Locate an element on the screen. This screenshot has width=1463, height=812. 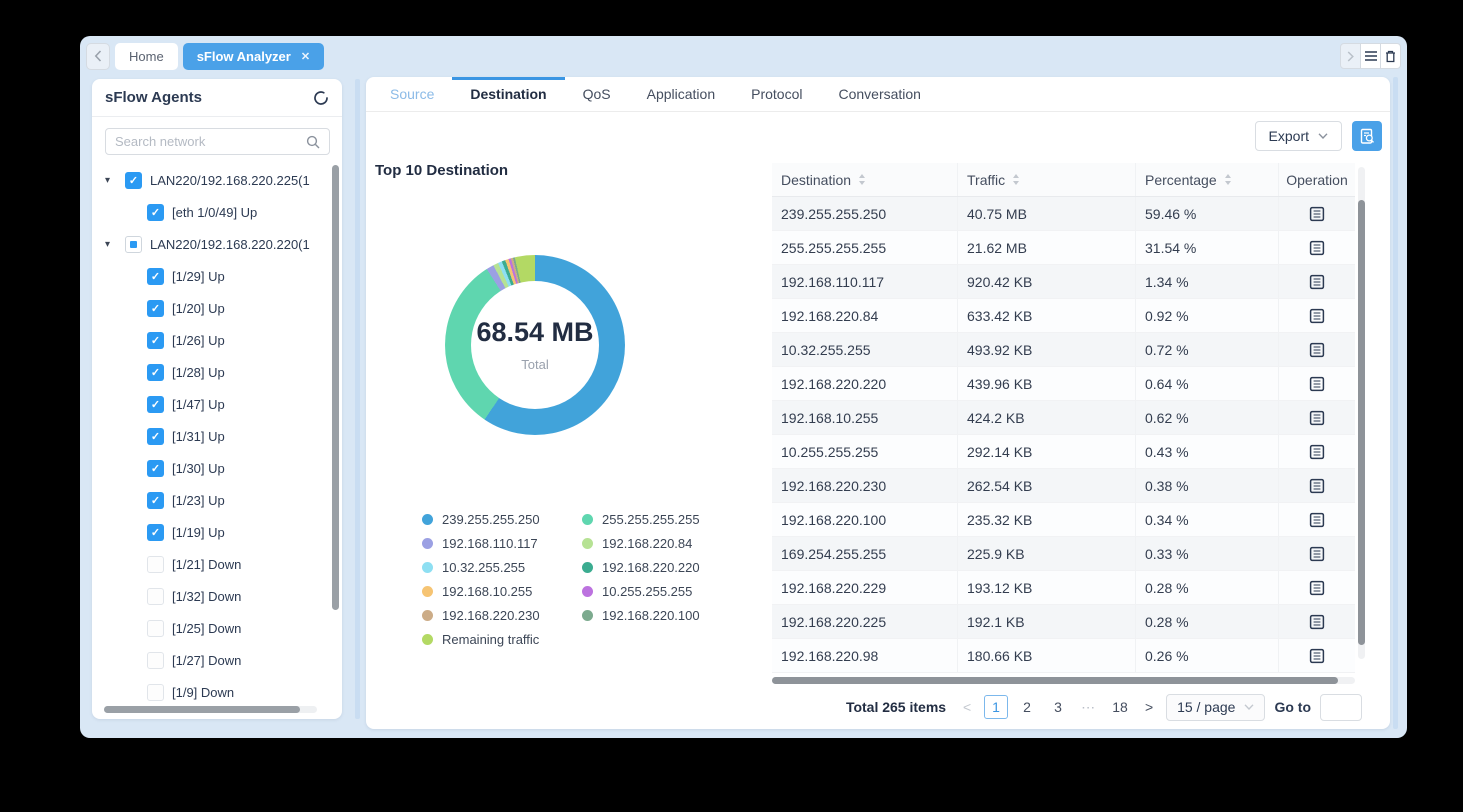
tree-item-label: [1/32] Down is located at coordinates (207, 596).